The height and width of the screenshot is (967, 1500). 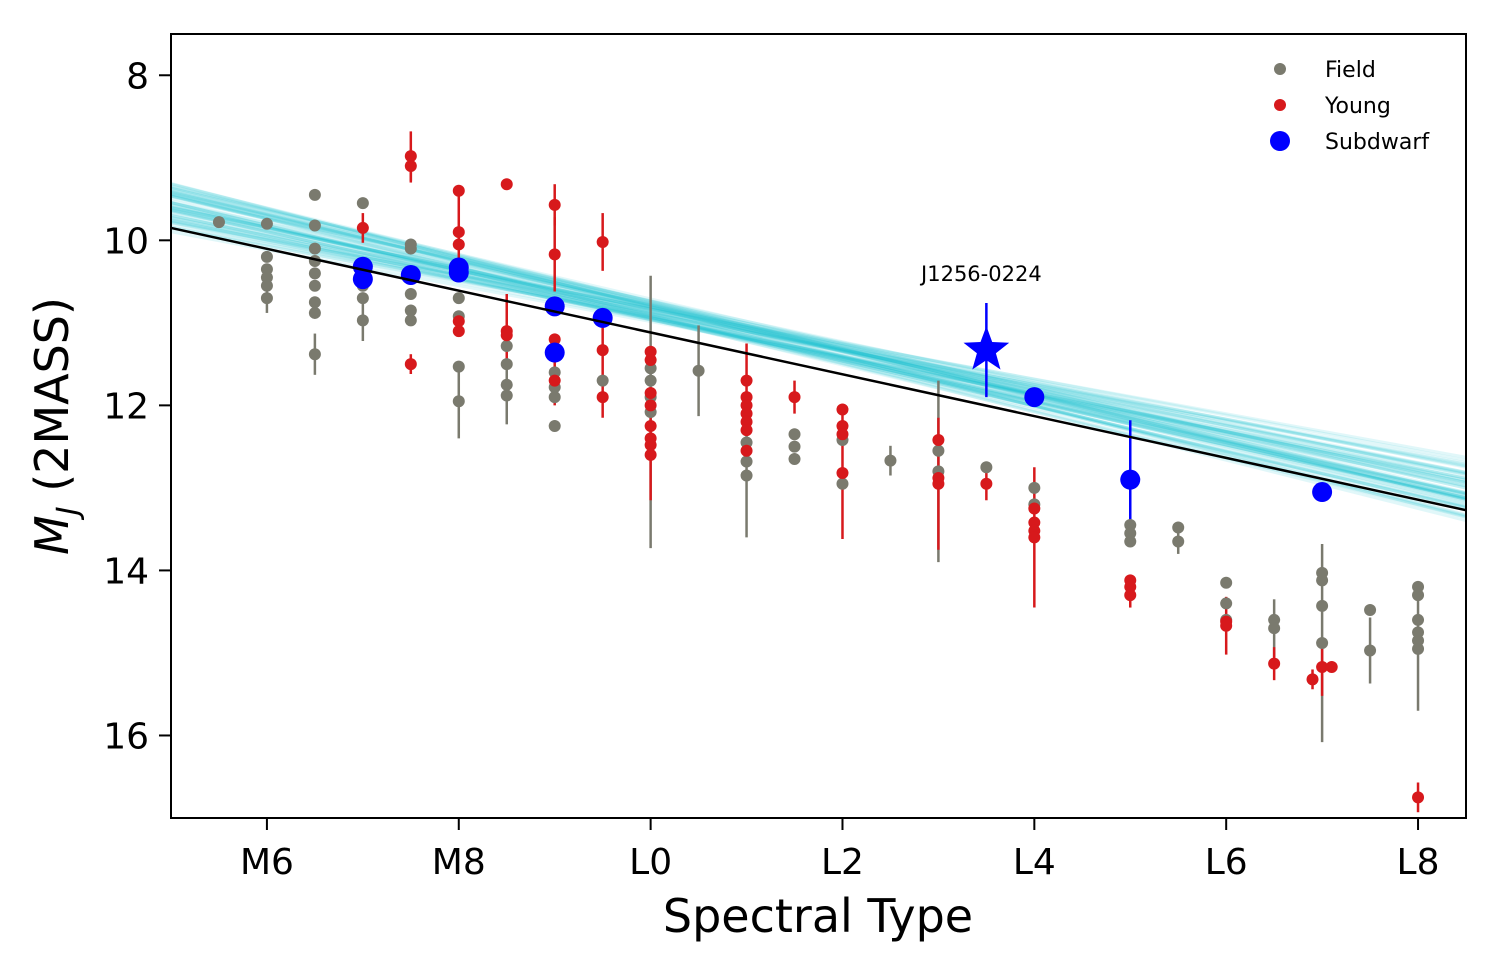 I want to click on x-tick-label: L4, so click(x=1034, y=862).